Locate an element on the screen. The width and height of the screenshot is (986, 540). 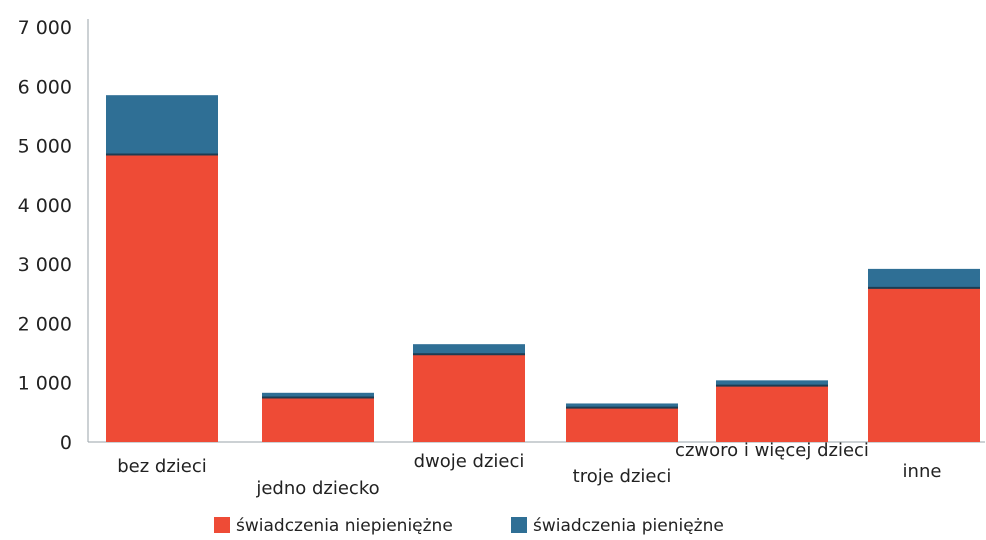
legend-label: świadczenia niepieniężne is located at coordinates (344, 526).